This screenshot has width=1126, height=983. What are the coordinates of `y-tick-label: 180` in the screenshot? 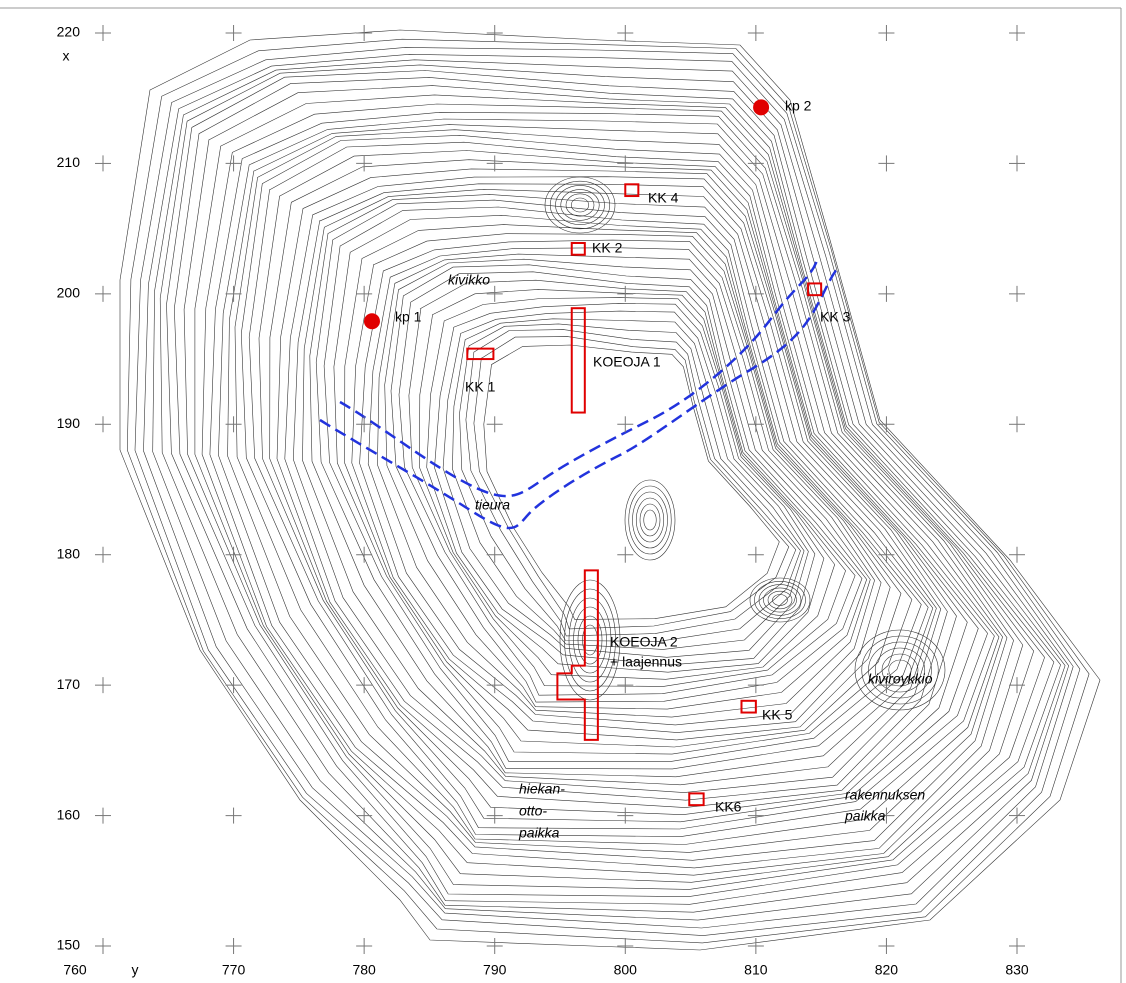 It's located at (69, 553).